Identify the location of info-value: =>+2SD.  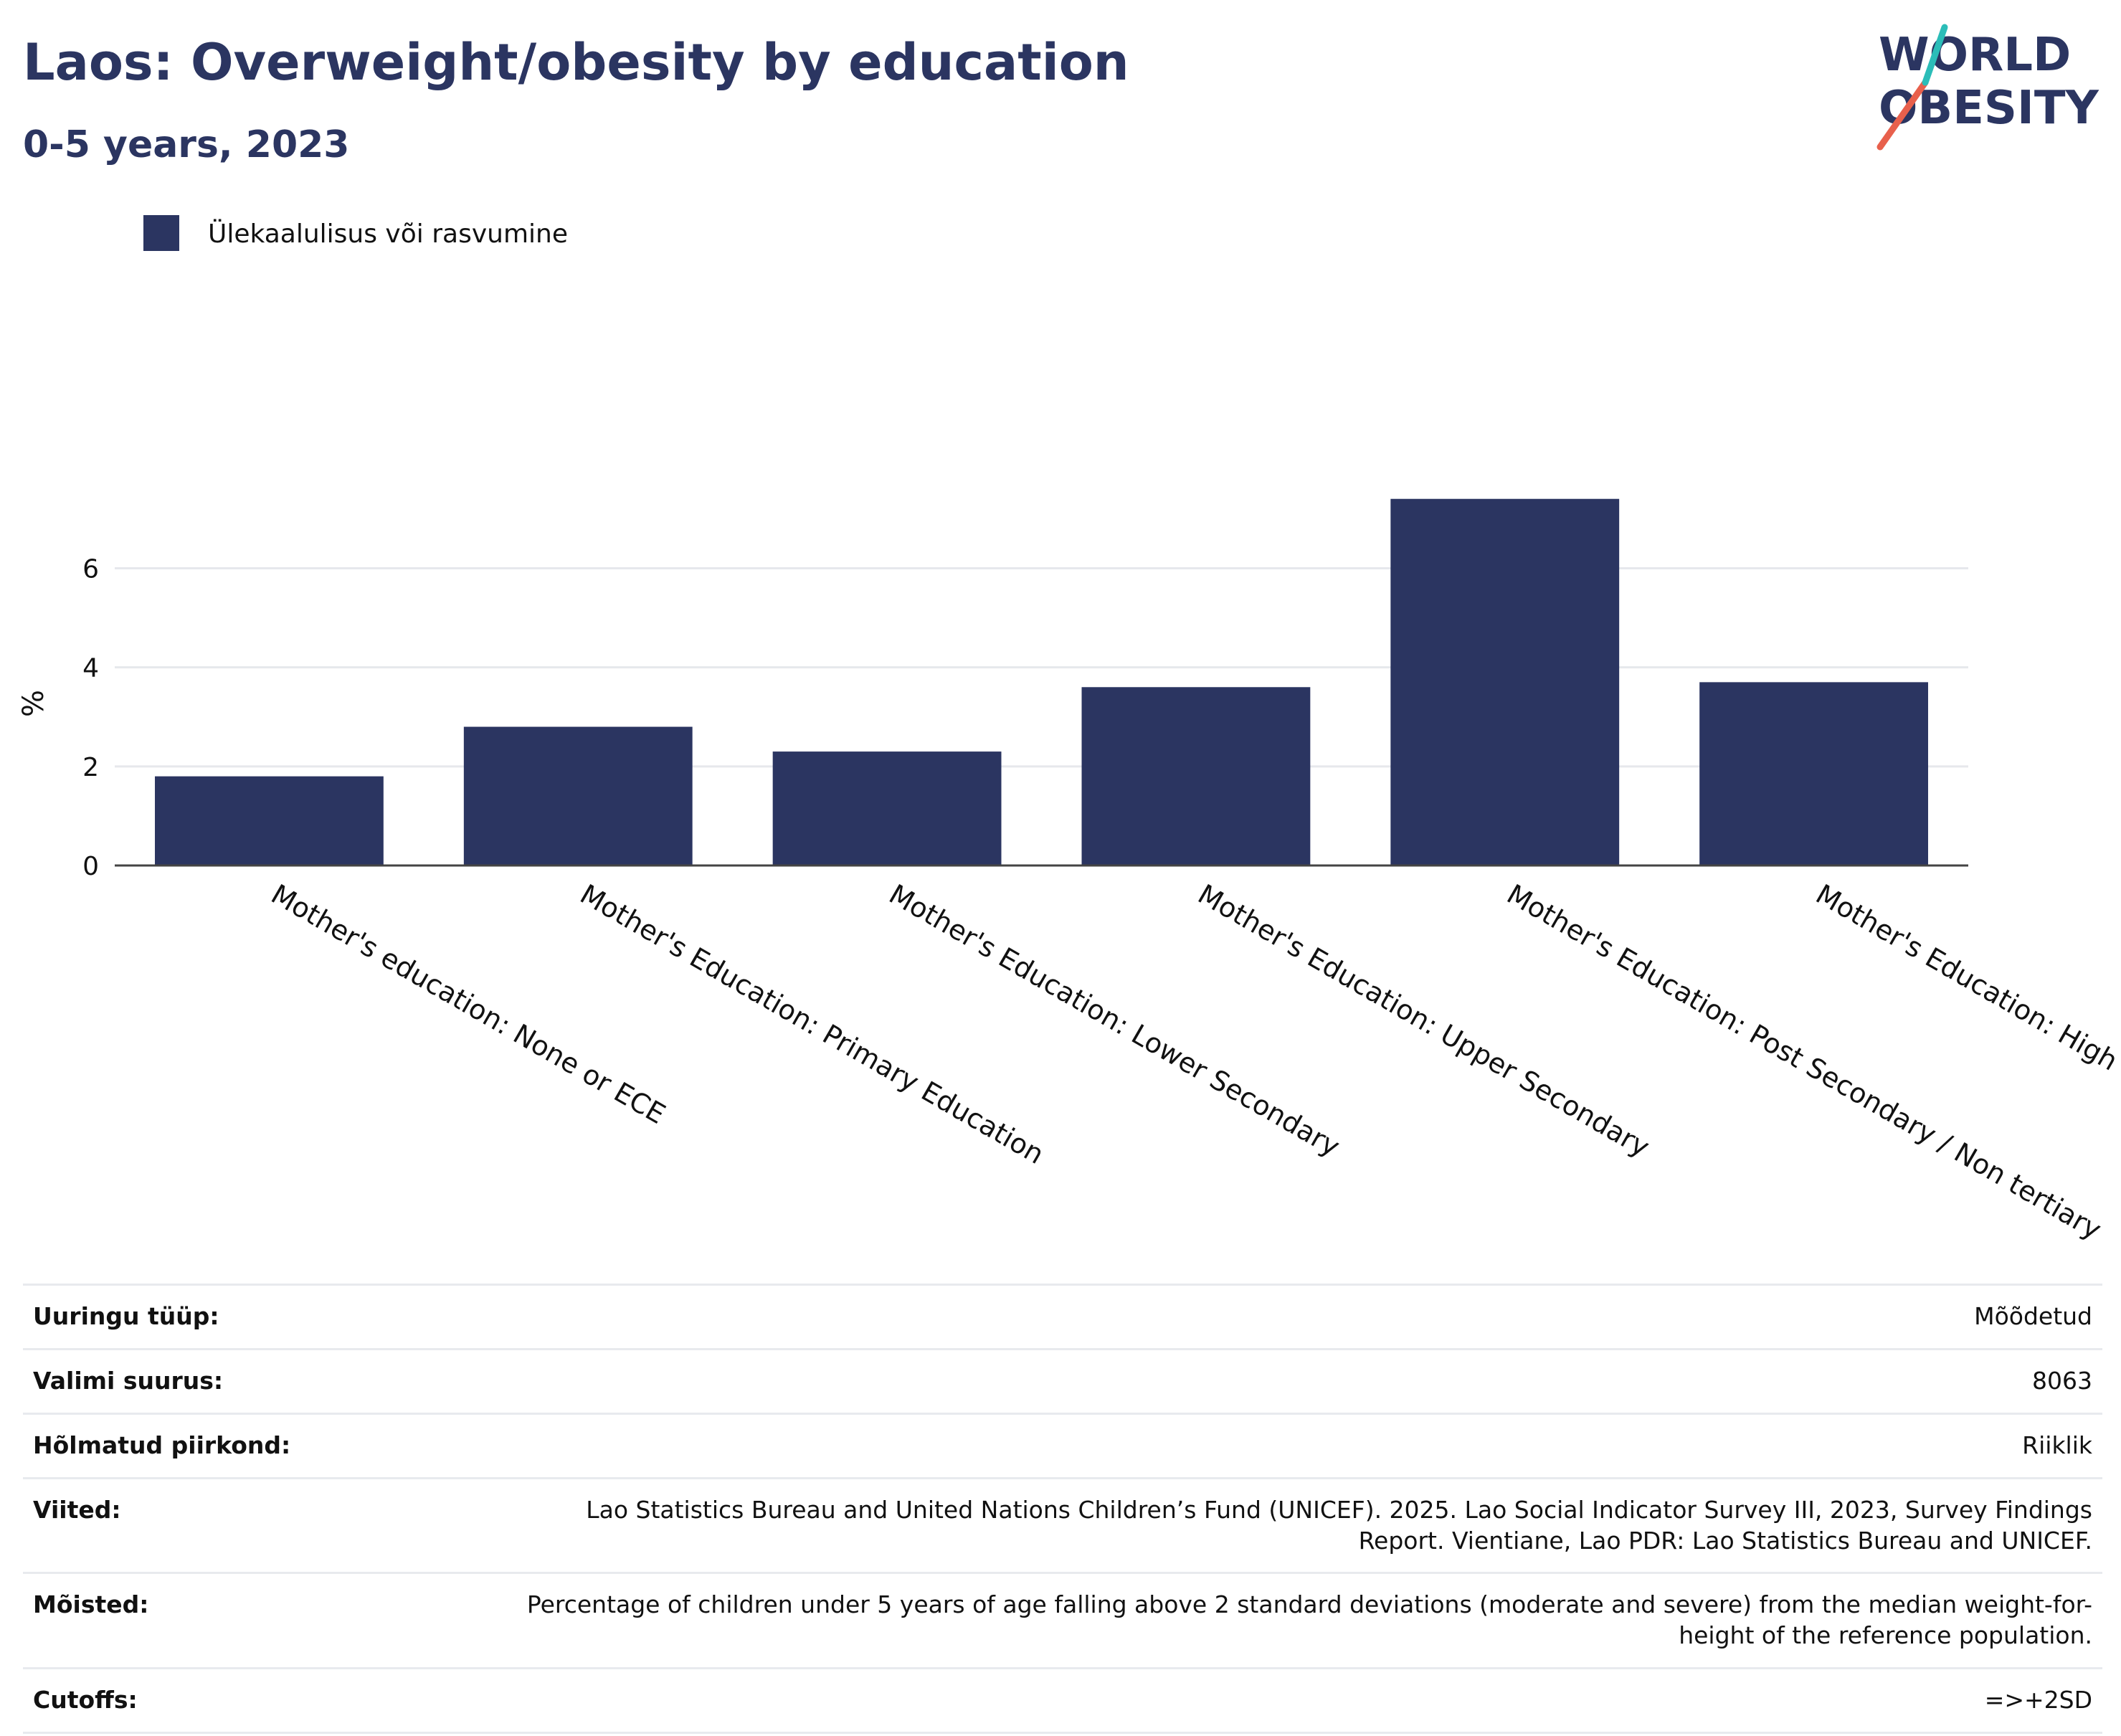
(1302, 1702).